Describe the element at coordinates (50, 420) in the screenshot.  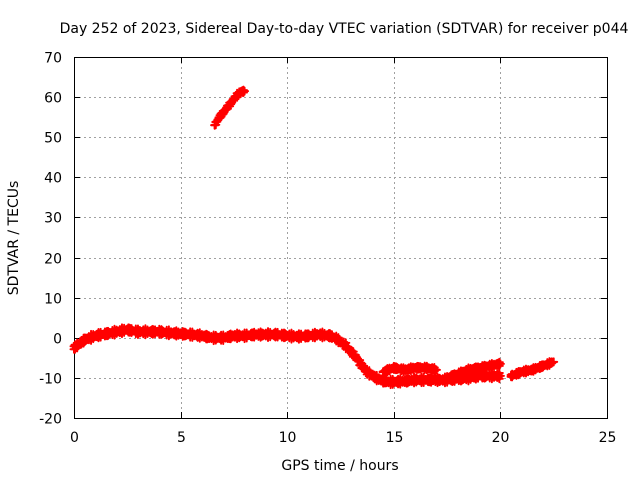
I see `y-tick-label: -20` at that location.